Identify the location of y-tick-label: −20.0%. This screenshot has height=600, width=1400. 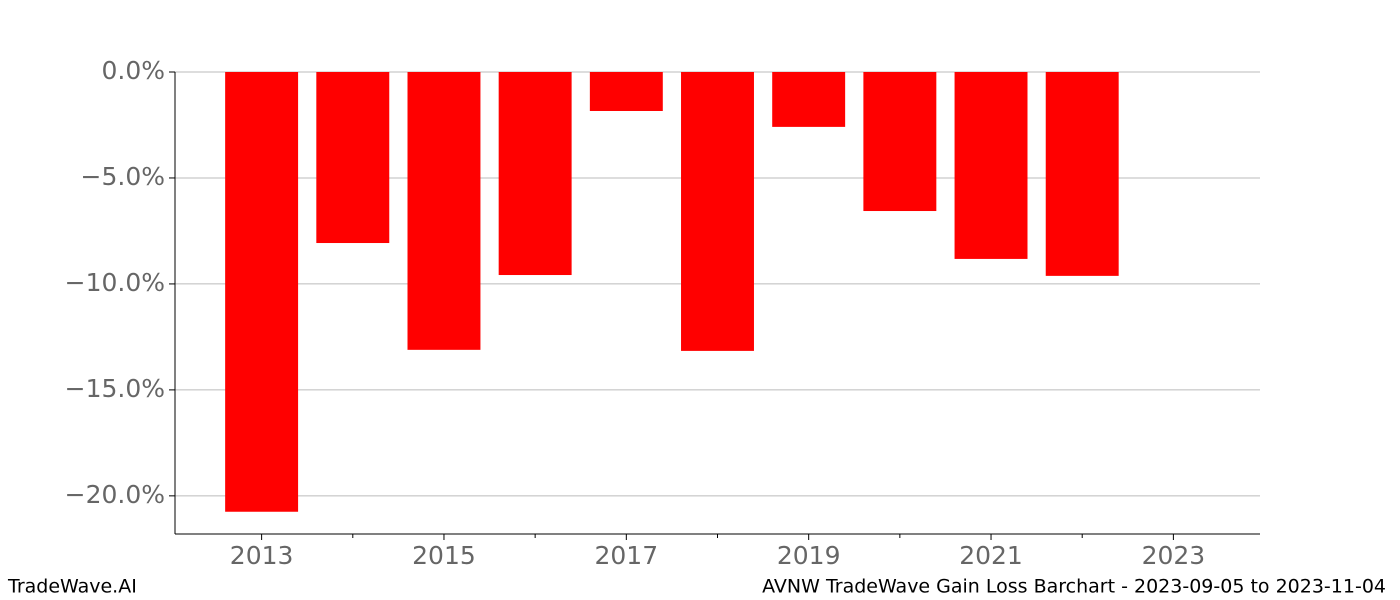
(115, 494).